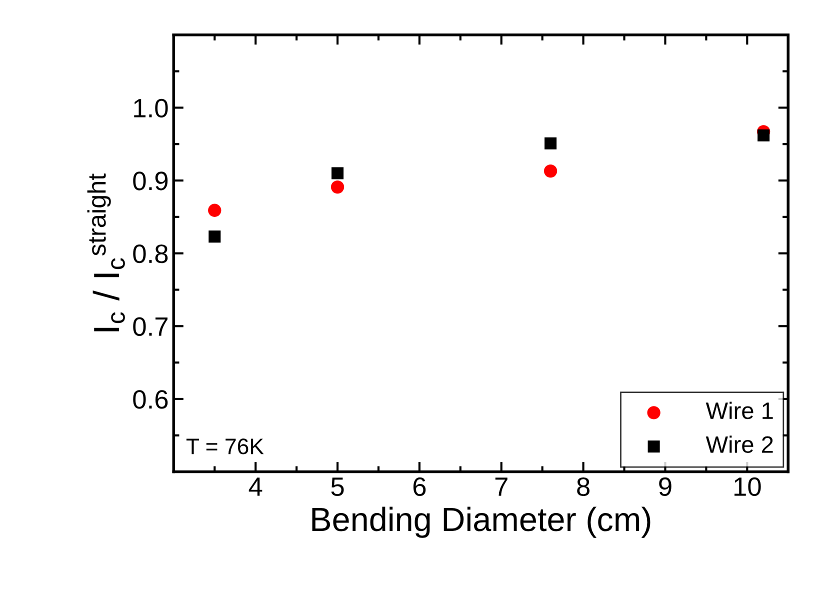 The height and width of the screenshot is (601, 827). What do you see at coordinates (151, 108) in the screenshot?
I see `y-tick-label: 1.0` at bounding box center [151, 108].